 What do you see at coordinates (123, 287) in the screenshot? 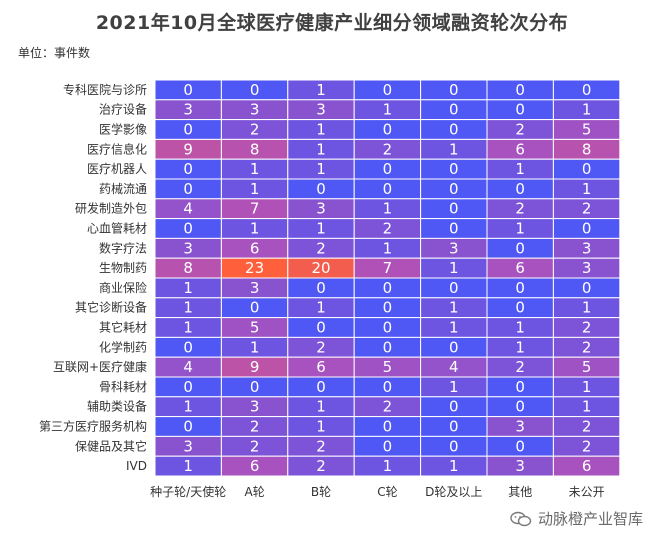
I see `row-label: 商业保险` at bounding box center [123, 287].